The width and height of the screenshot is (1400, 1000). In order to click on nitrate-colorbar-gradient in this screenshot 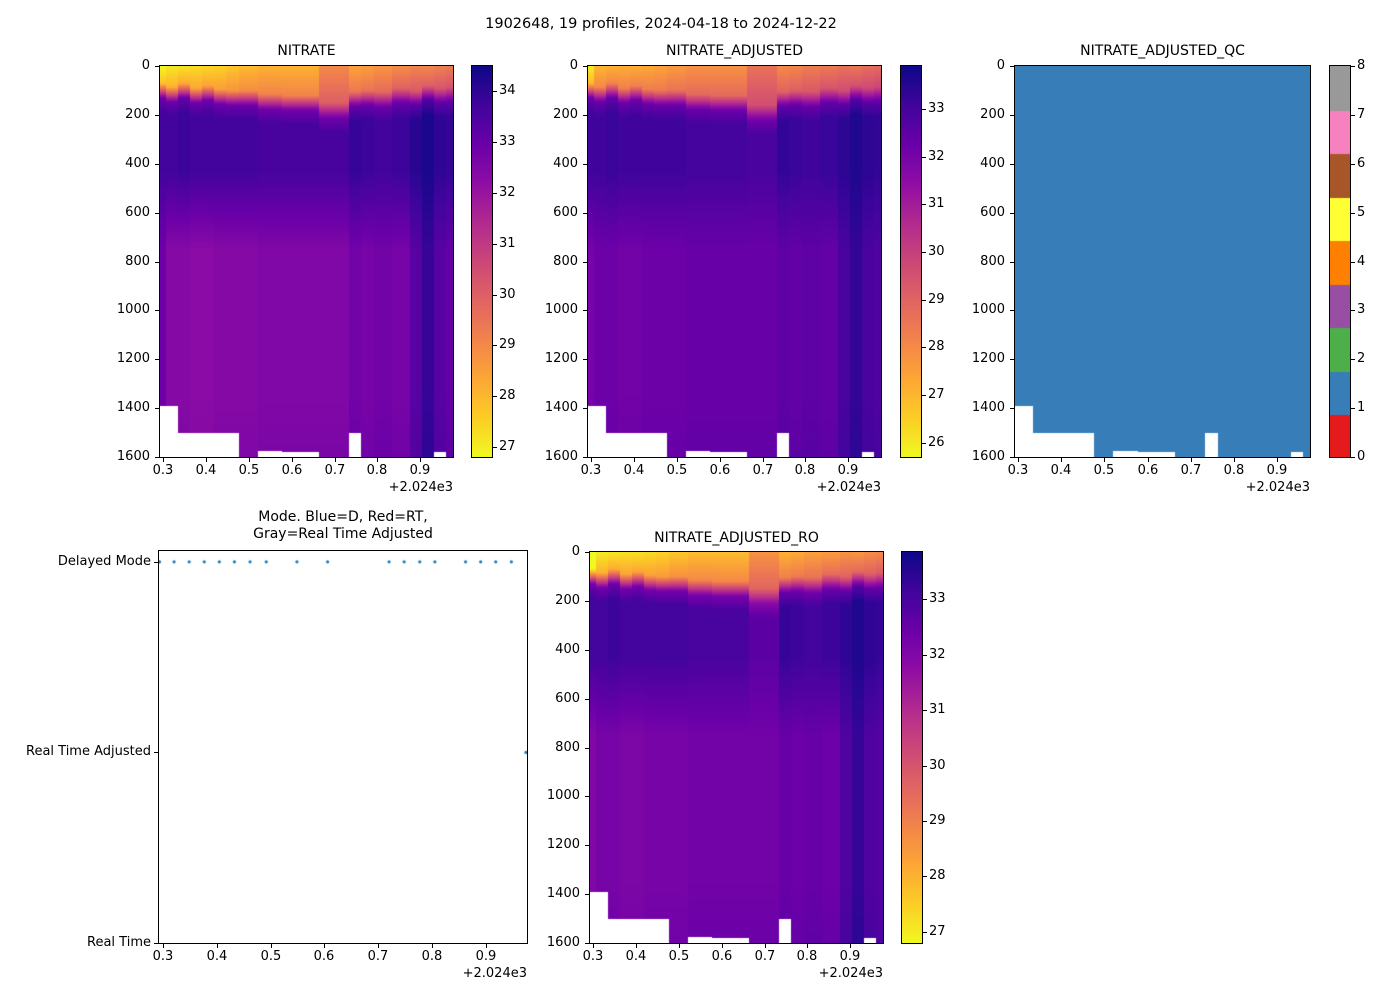, I will do `click(482, 261)`.